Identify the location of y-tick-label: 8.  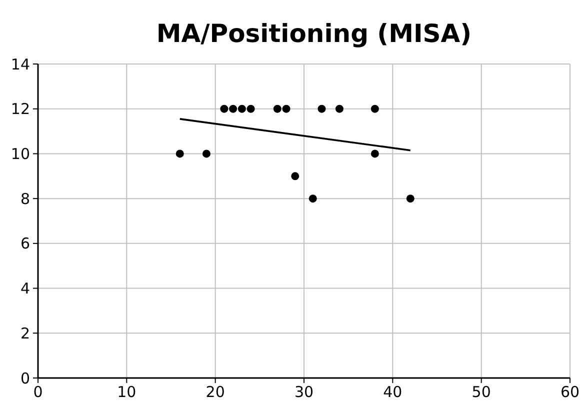
(25, 199).